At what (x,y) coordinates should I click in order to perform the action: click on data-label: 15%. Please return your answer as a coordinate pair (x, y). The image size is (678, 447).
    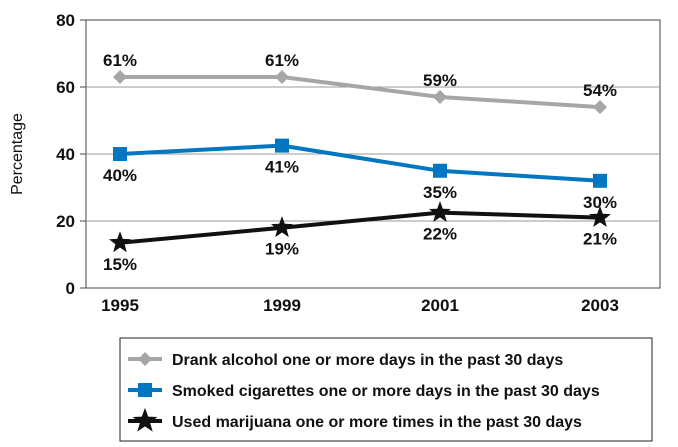
    Looking at the image, I should click on (120, 264).